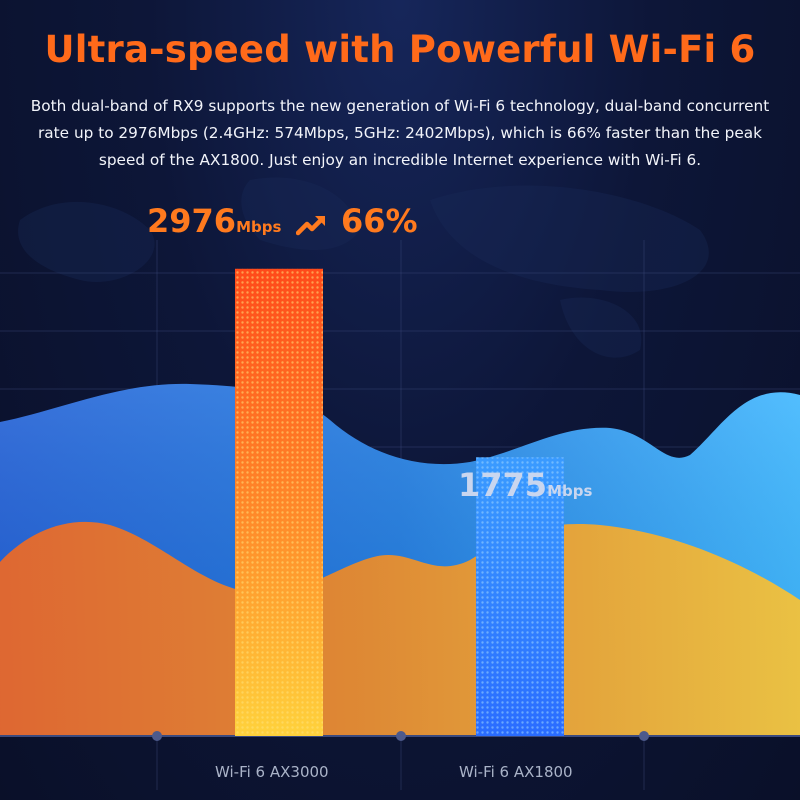 This screenshot has width=800, height=800. Describe the element at coordinates (272, 772) in the screenshot. I see `category-label-ax3000: Wi-Fi 6 AX3000` at that location.